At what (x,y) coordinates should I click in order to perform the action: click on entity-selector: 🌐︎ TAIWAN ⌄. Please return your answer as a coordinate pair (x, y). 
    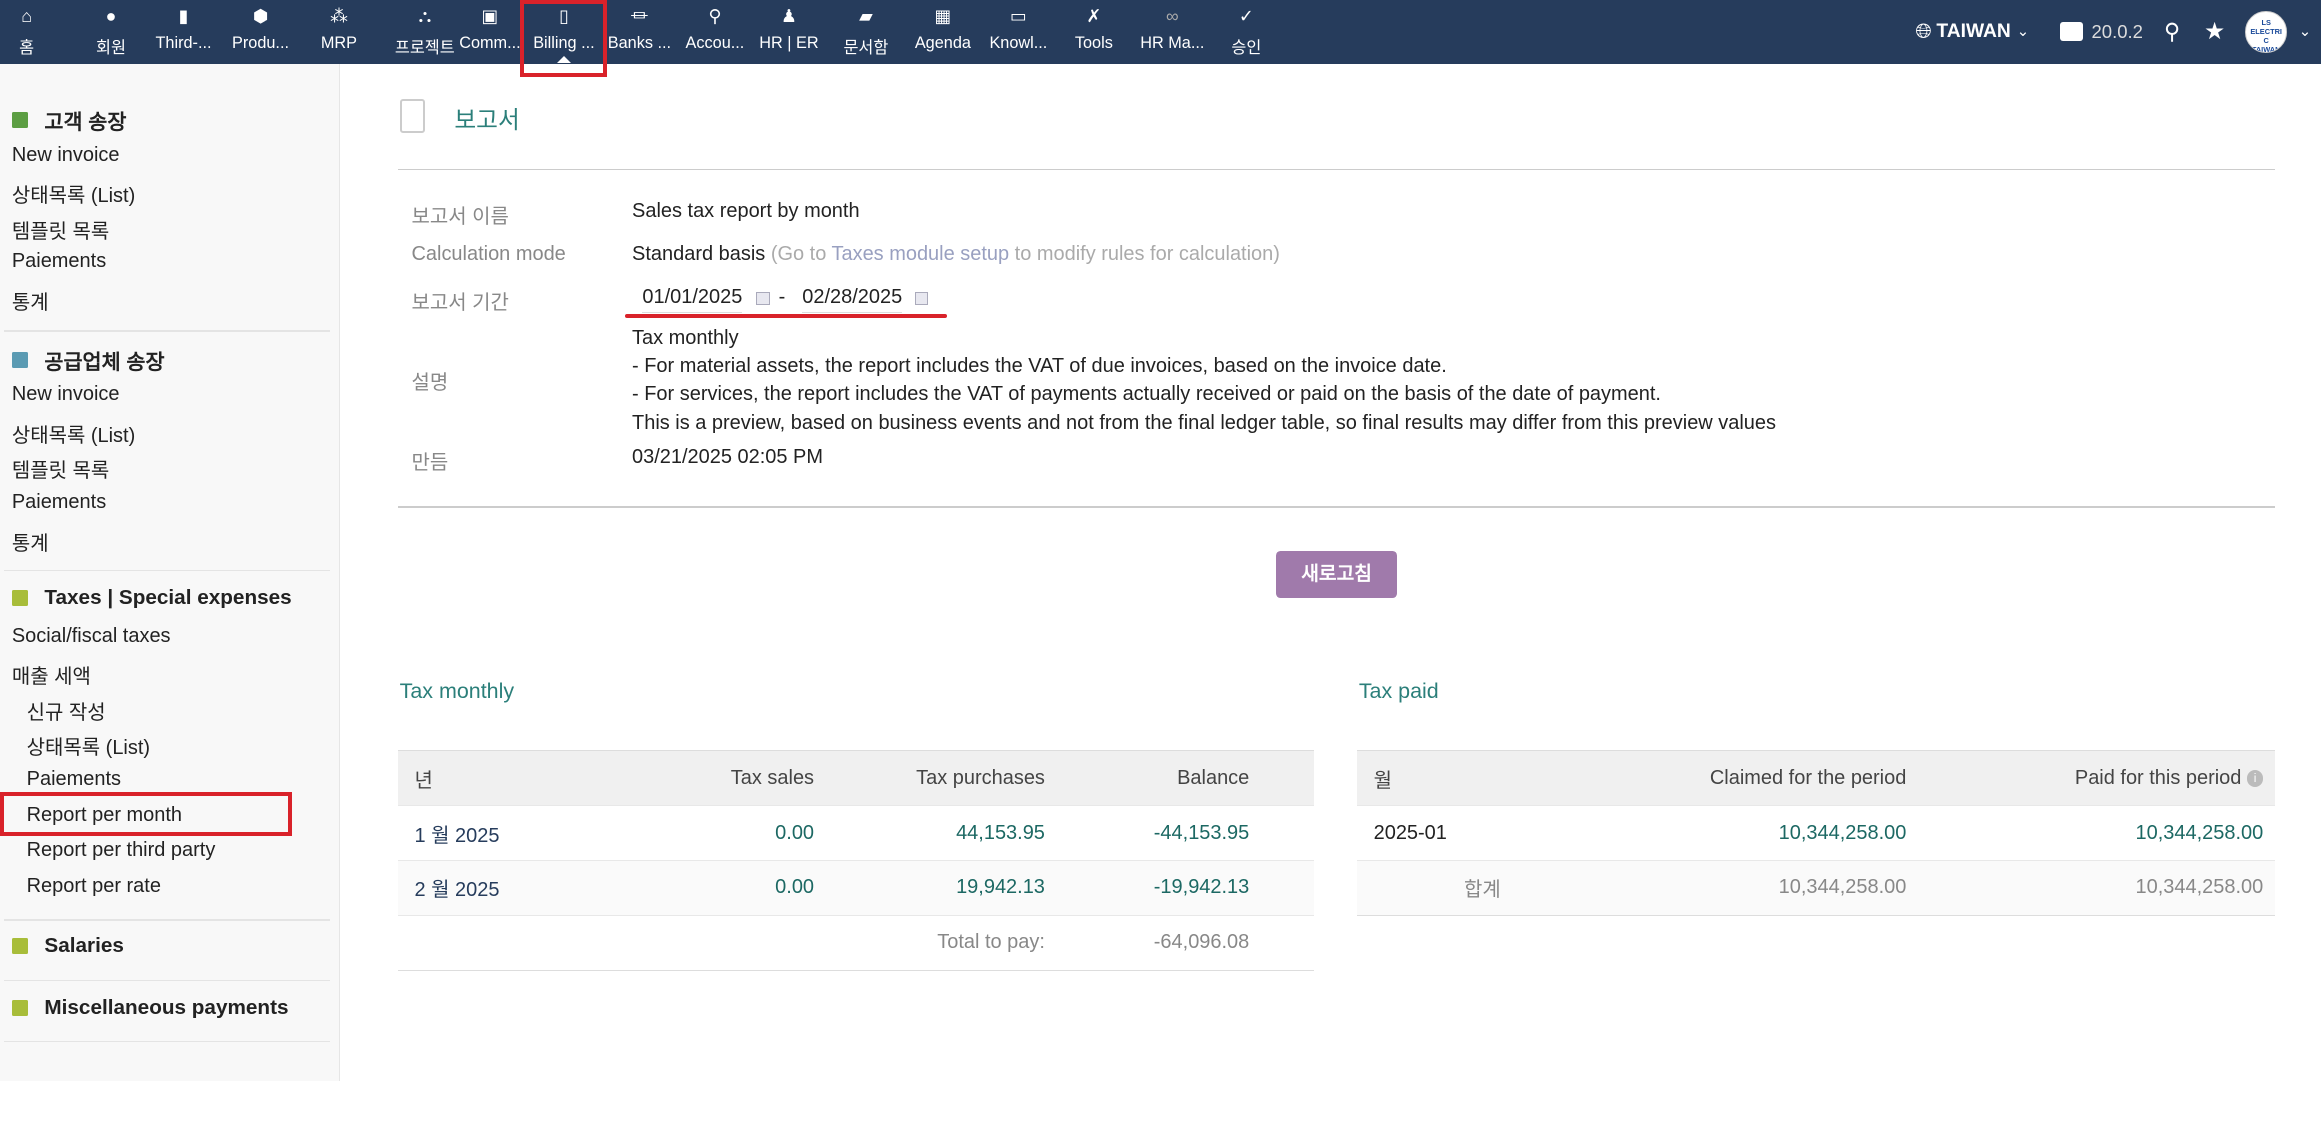
    Looking at the image, I should click on (1972, 32).